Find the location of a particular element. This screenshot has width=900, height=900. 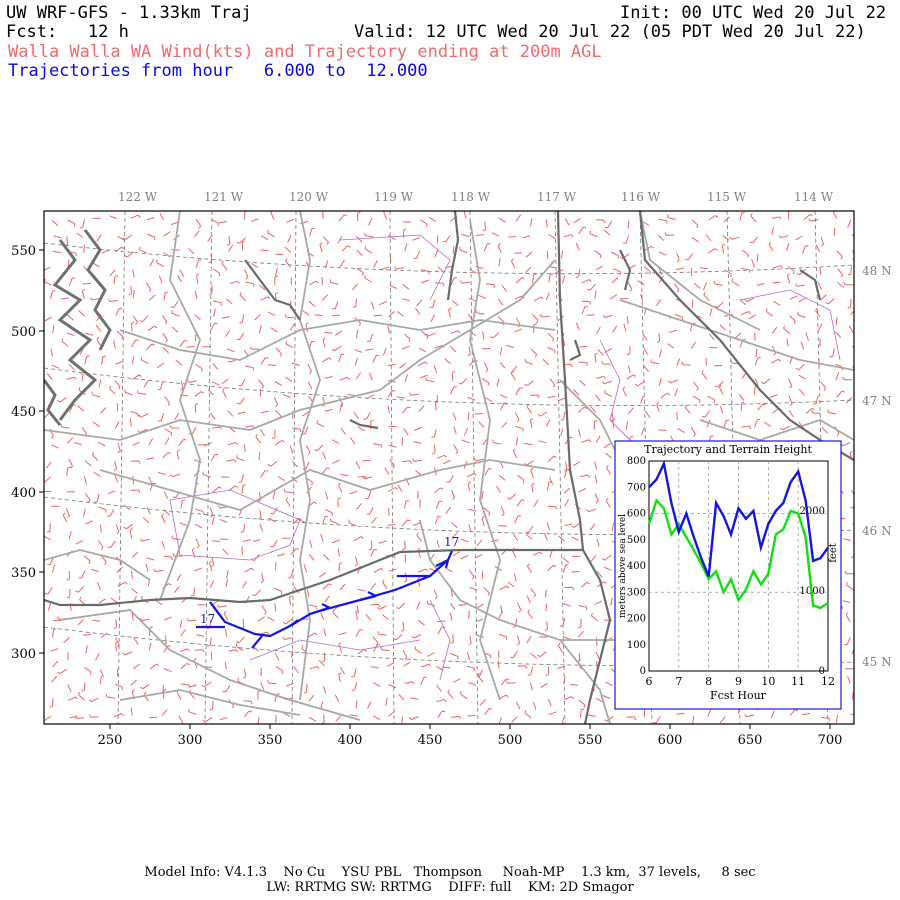

series-line-terrain is located at coordinates (738, 554).